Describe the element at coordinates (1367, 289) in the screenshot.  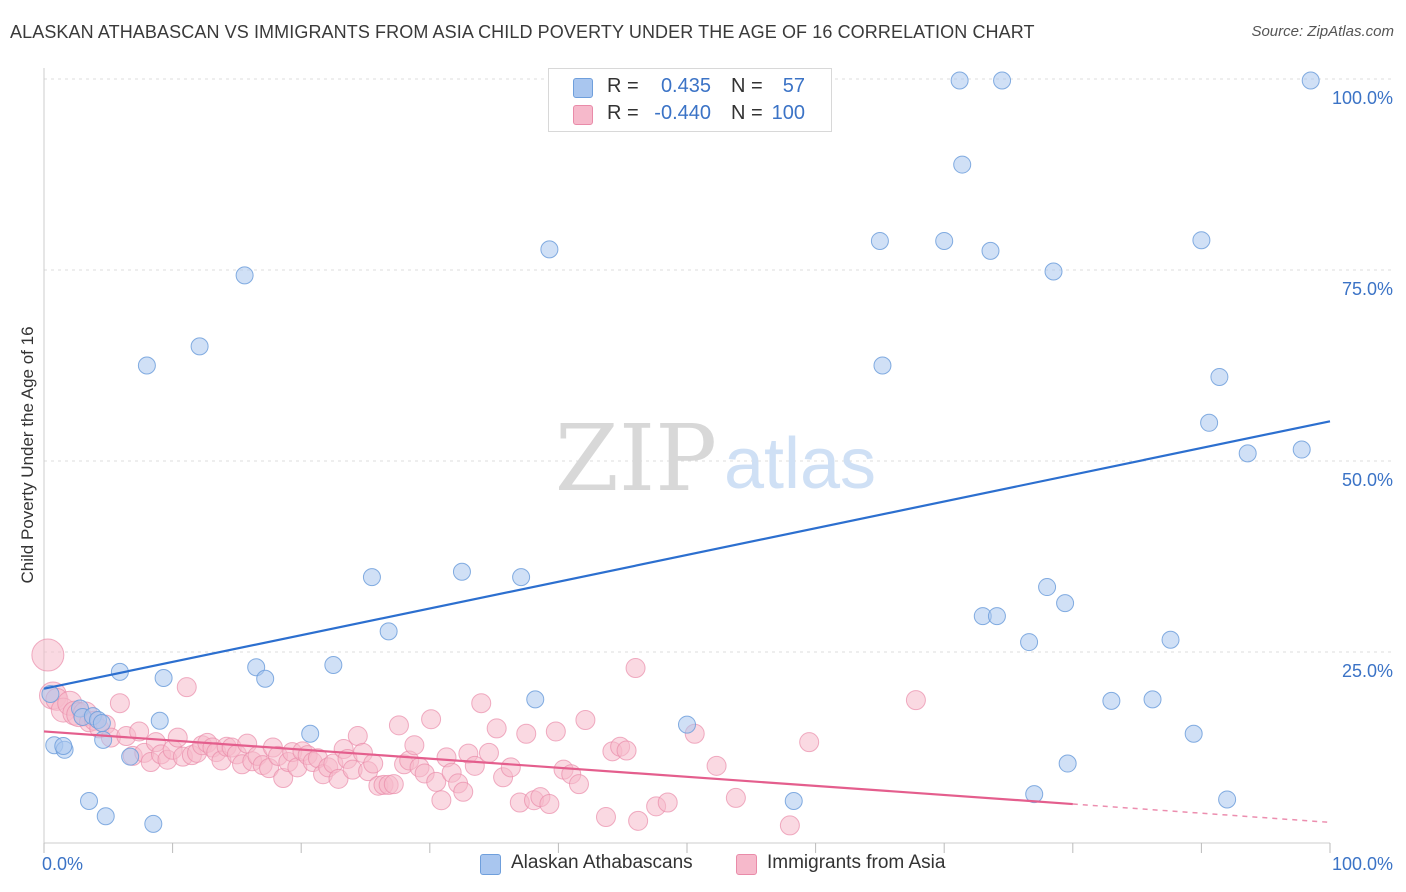
I see `y-tick-75: 75.0%` at that location.